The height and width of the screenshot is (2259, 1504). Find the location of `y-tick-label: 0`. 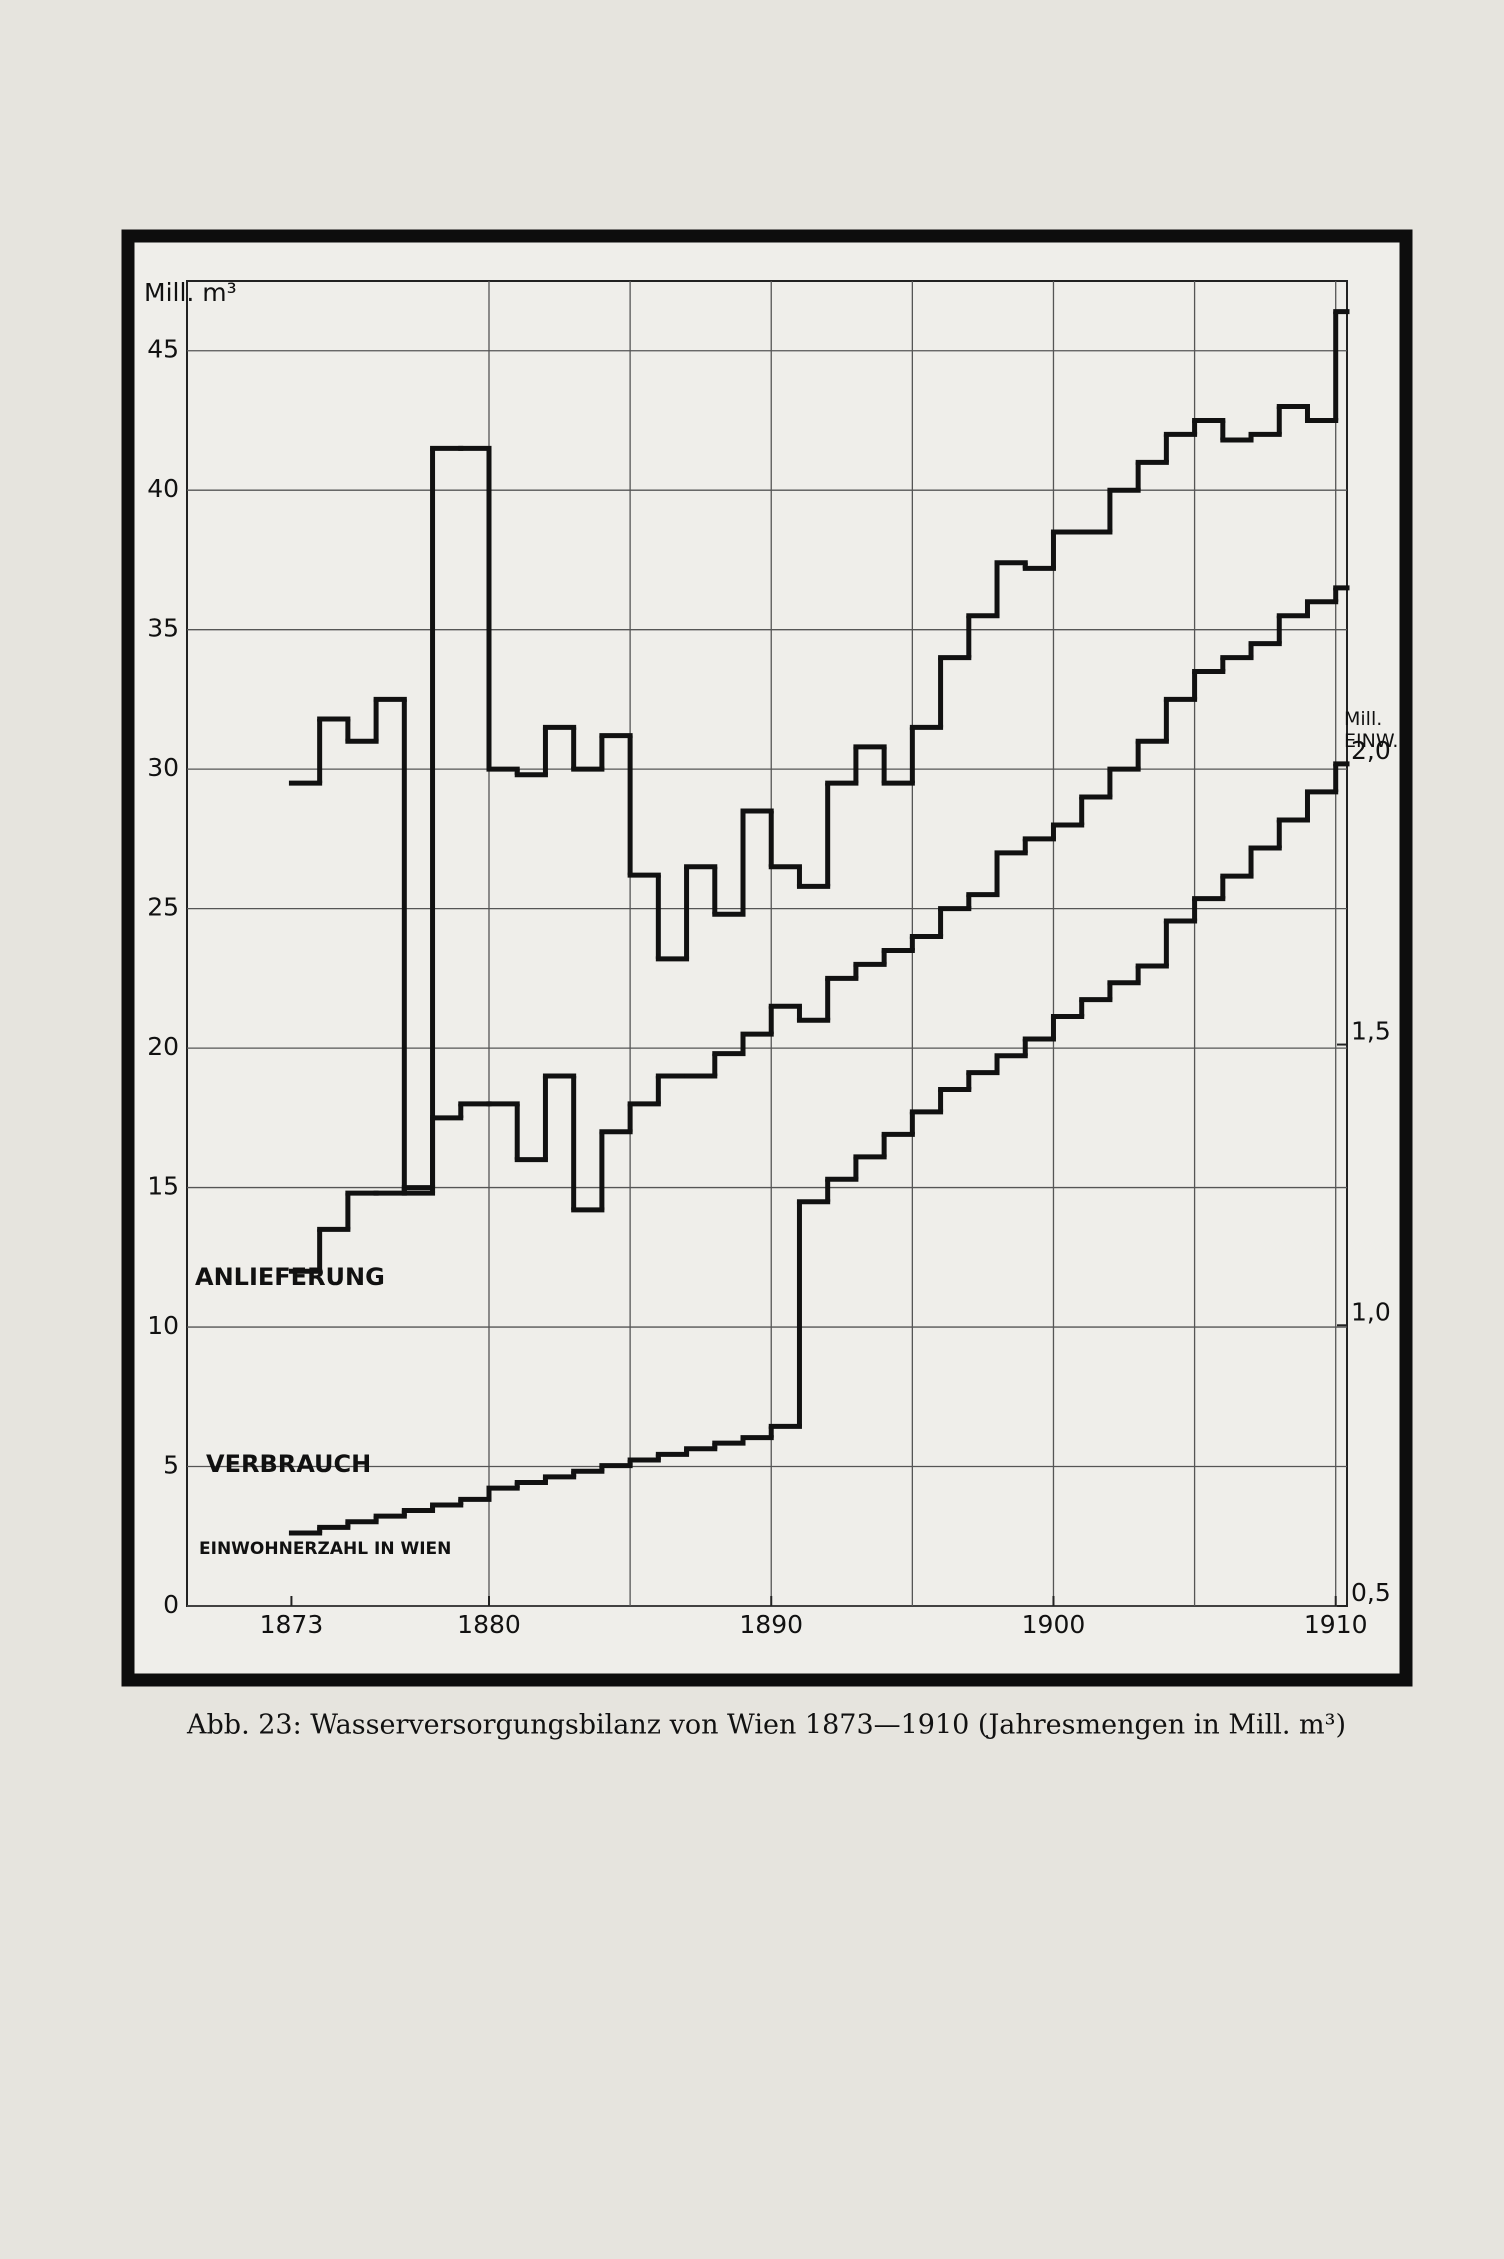

y-tick-label: 0 is located at coordinates (171, 1604).